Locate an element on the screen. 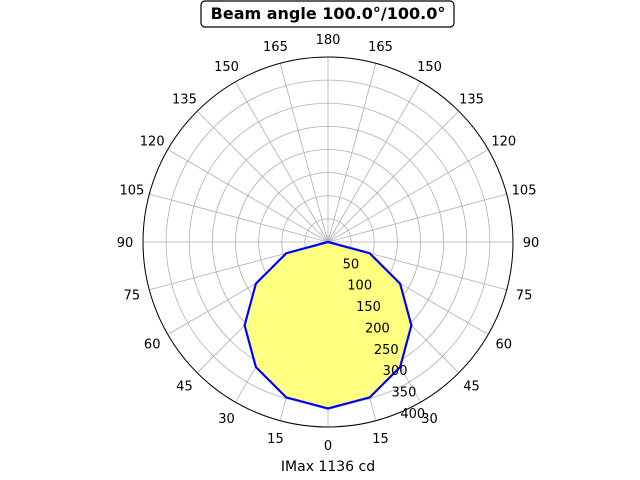 The width and height of the screenshot is (640, 480). angle-tick-label: 180 is located at coordinates (328, 40).